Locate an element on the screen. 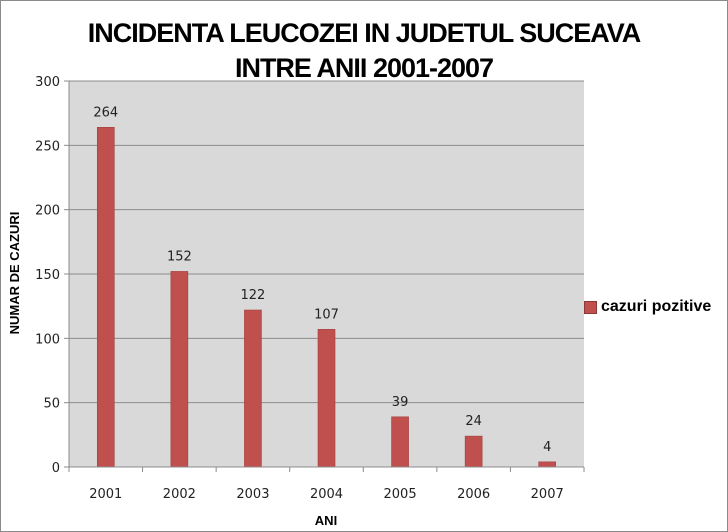  bar-2001 is located at coordinates (105, 297).